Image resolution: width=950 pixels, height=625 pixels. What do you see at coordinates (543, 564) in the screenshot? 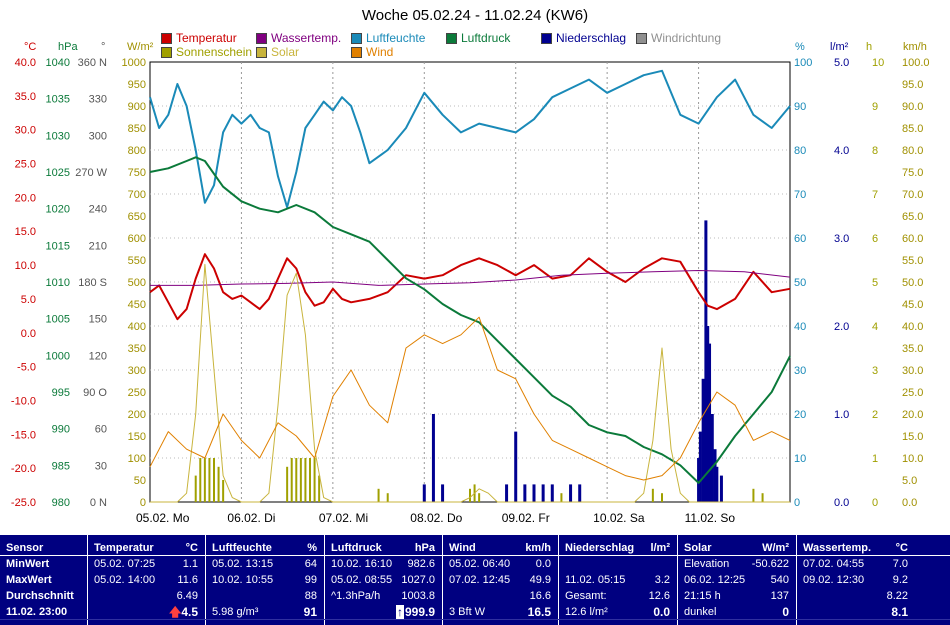
I see `wind-min-val: 0.0` at bounding box center [543, 564].